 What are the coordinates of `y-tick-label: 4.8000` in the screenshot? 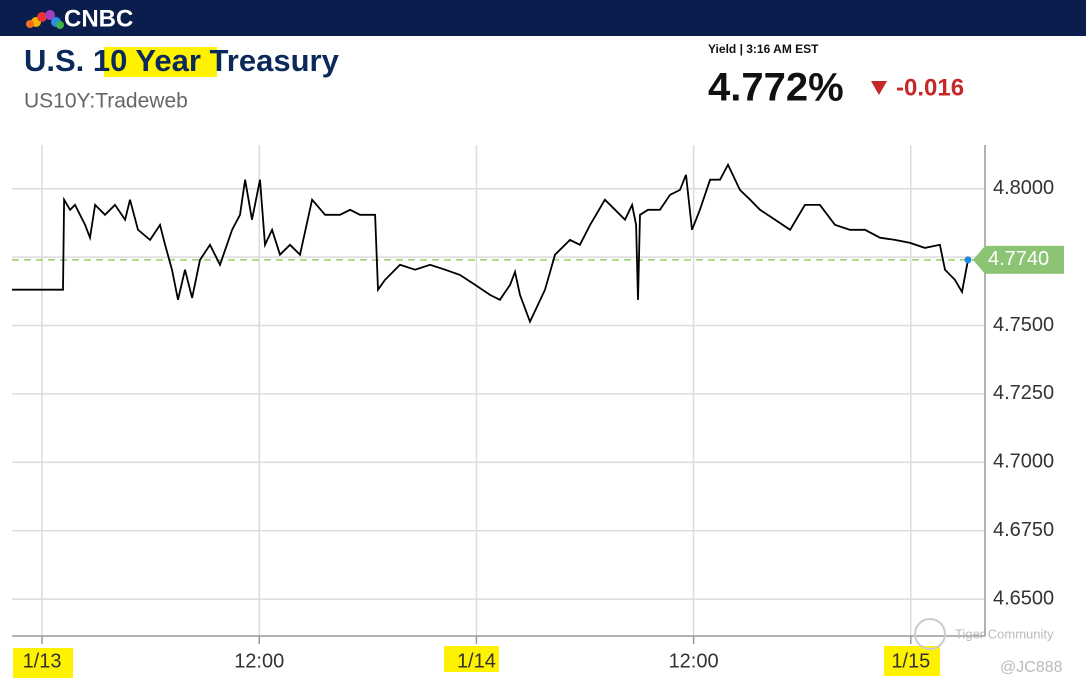 It's located at (1023, 188).